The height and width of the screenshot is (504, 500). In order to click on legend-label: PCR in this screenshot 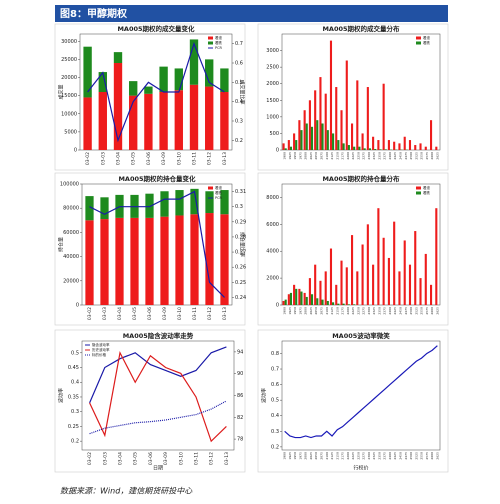, I will do `click(219, 48)`.